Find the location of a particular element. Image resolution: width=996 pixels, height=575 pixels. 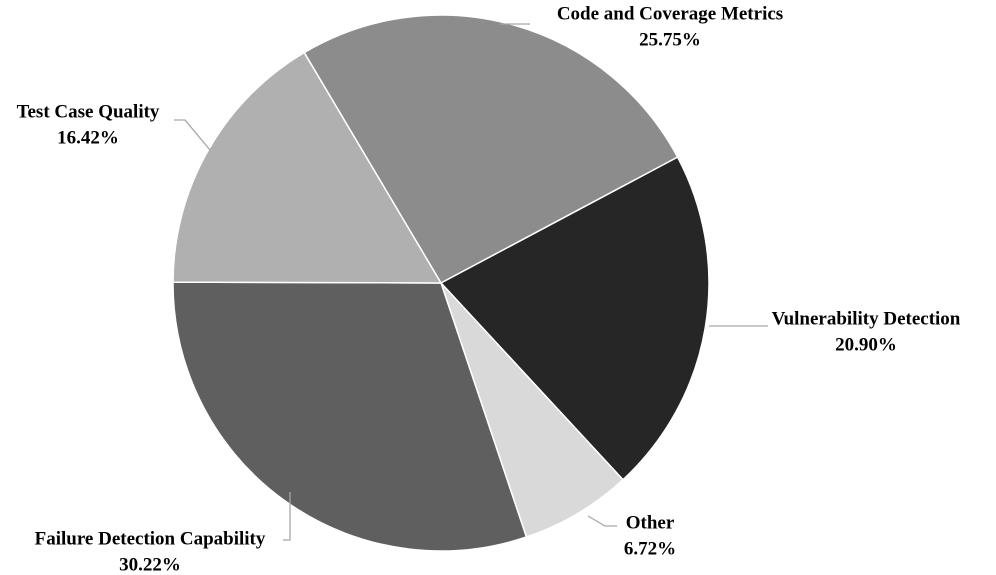

slice-value-label: 30.22% is located at coordinates (150, 564).